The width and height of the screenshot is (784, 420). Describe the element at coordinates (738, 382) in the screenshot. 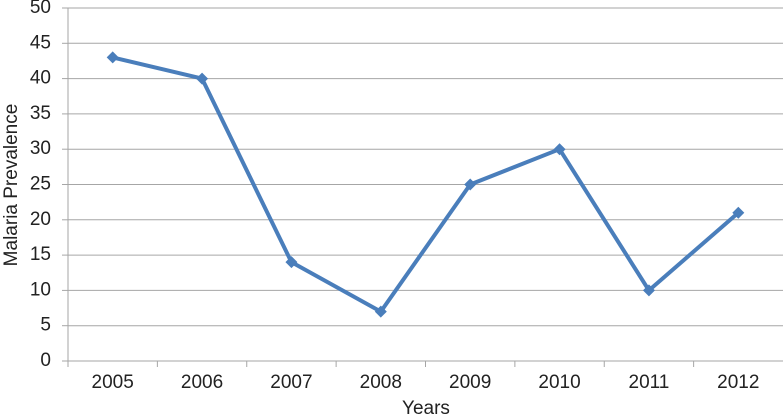

I see `x-tick-label: 2012` at that location.